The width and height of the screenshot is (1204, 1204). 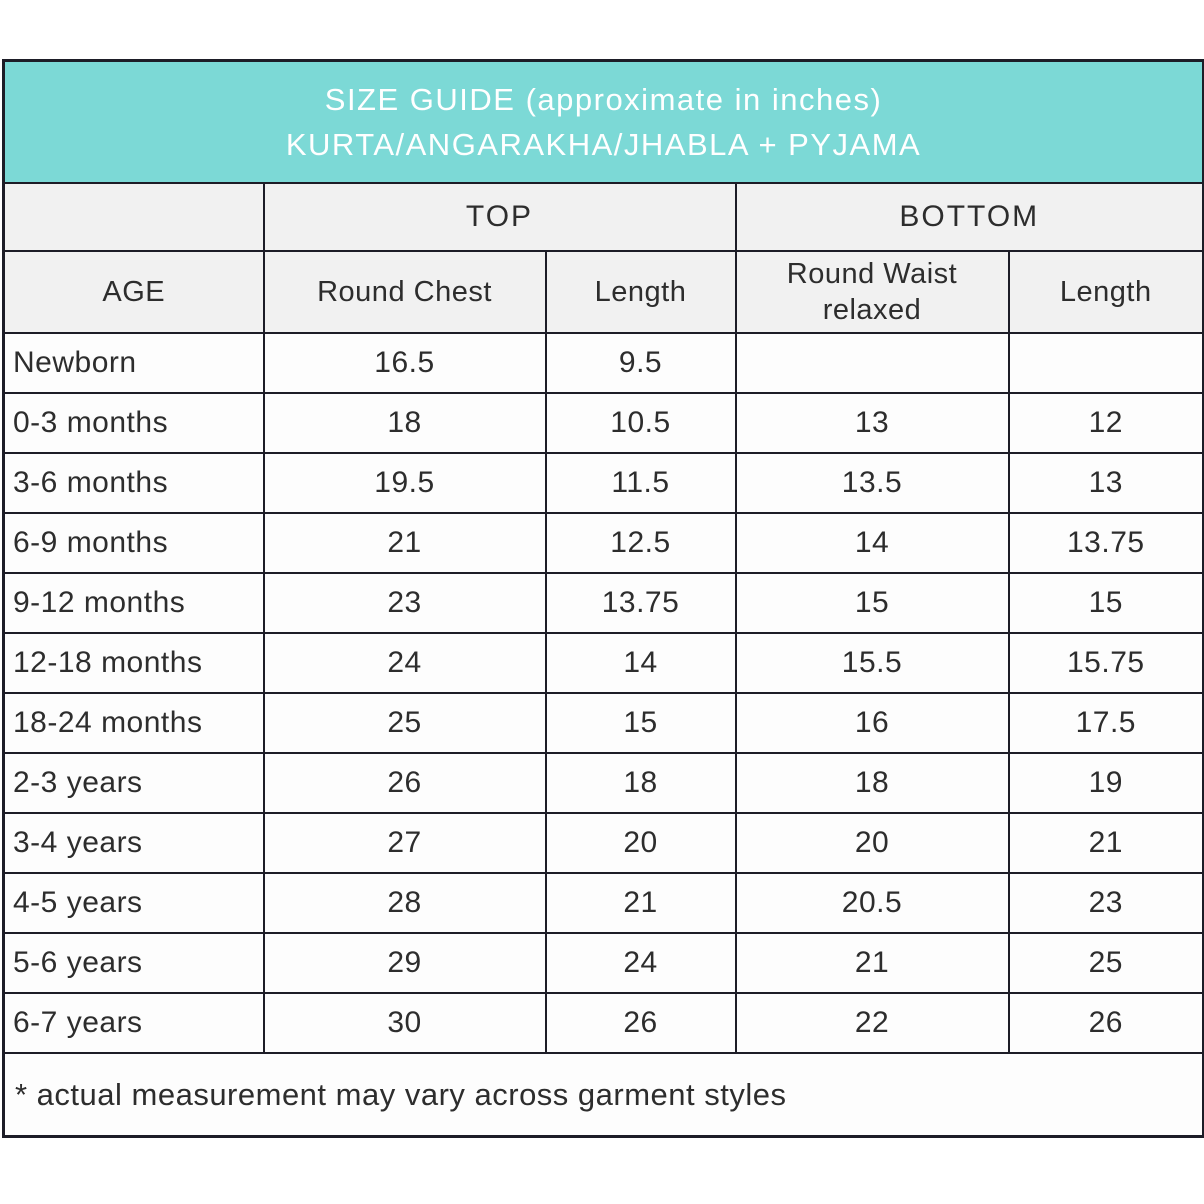 I want to click on bottom-length-cell: 13.75, so click(x=1105, y=543).